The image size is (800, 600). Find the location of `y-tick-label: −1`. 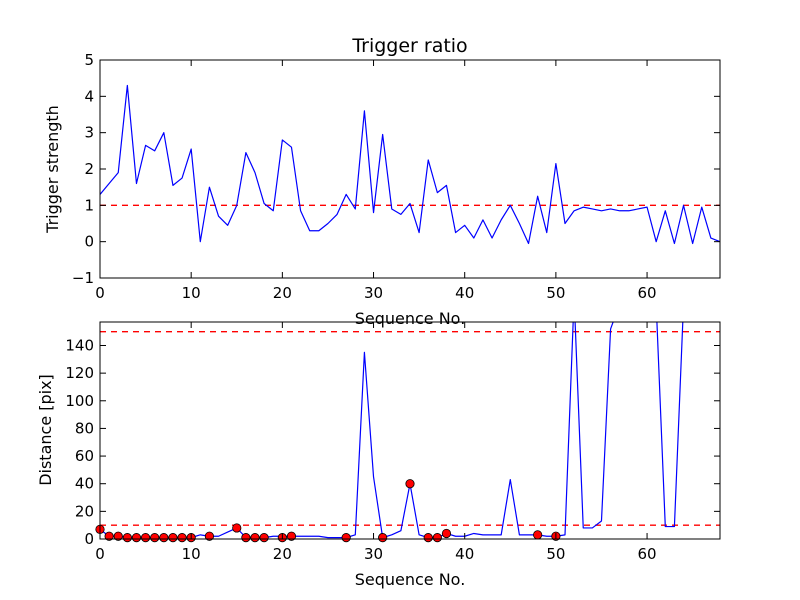

y-tick-label: −1 is located at coordinates (83, 278).